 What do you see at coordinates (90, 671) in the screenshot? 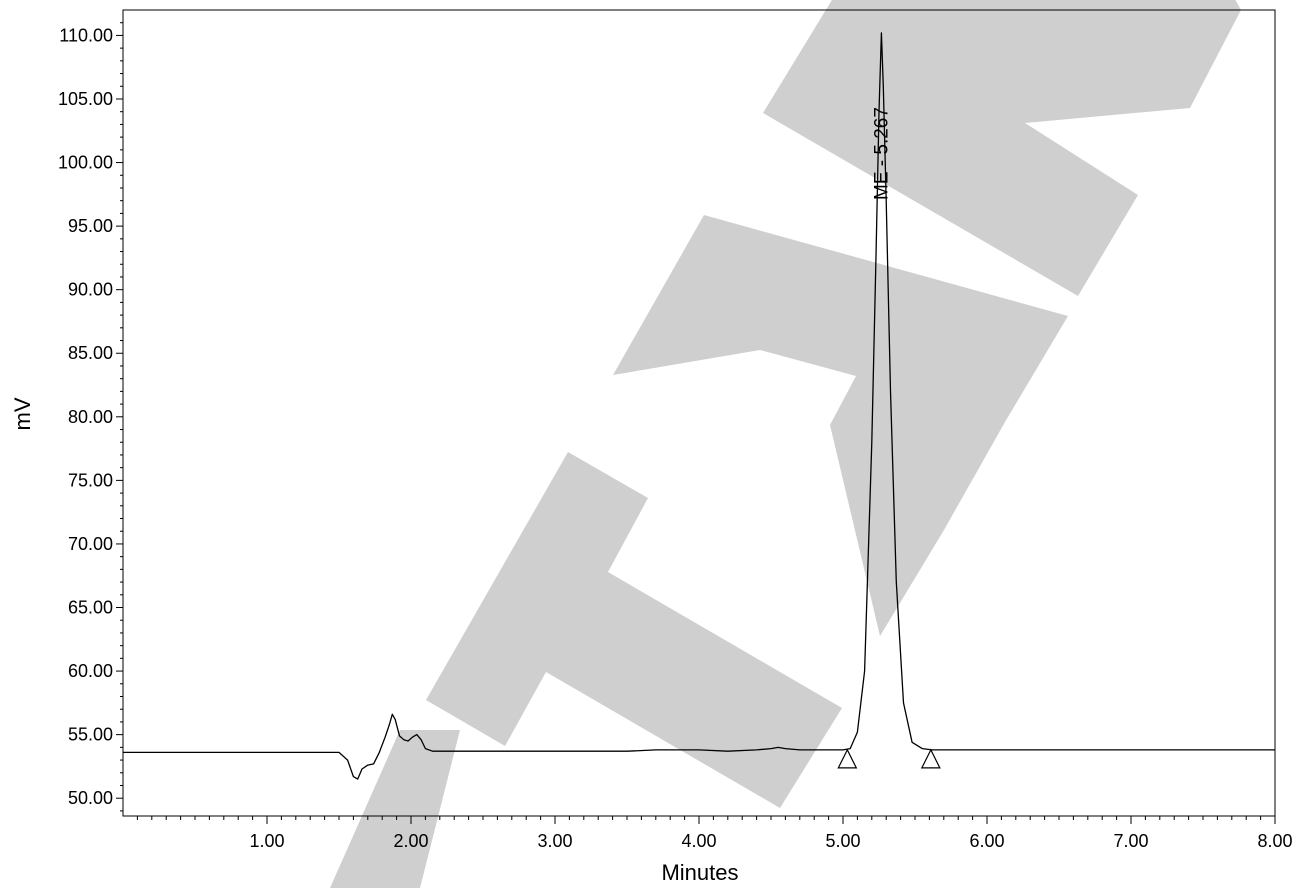
I see `y-tick-label: 60.00` at bounding box center [90, 671].